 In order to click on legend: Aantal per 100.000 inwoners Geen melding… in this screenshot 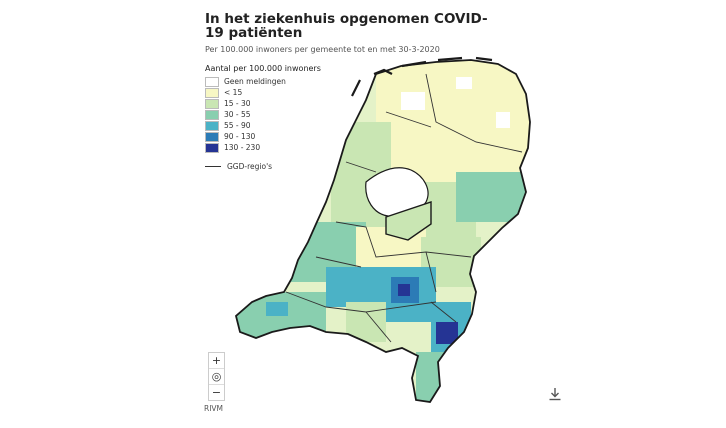, I will do `click(263, 108)`.